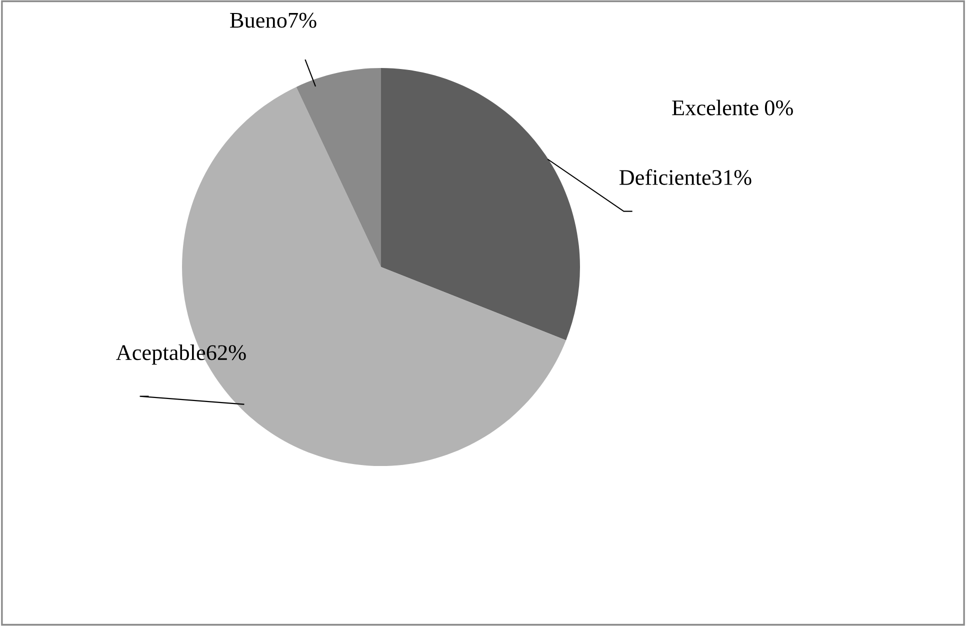  Describe the element at coordinates (732, 178) in the screenshot. I see `data-label: 31%` at that location.